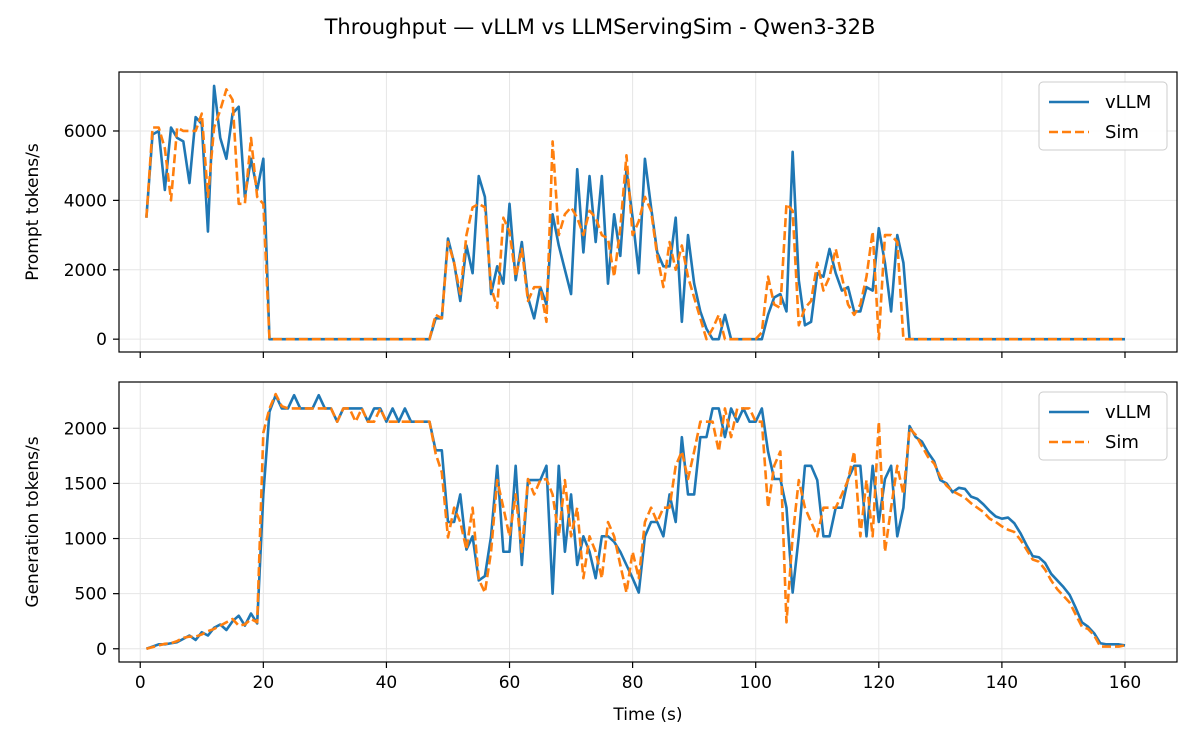 This screenshot has height=750, width=1200. Describe the element at coordinates (1002, 683) in the screenshot. I see `x-tick-label: 140` at that location.